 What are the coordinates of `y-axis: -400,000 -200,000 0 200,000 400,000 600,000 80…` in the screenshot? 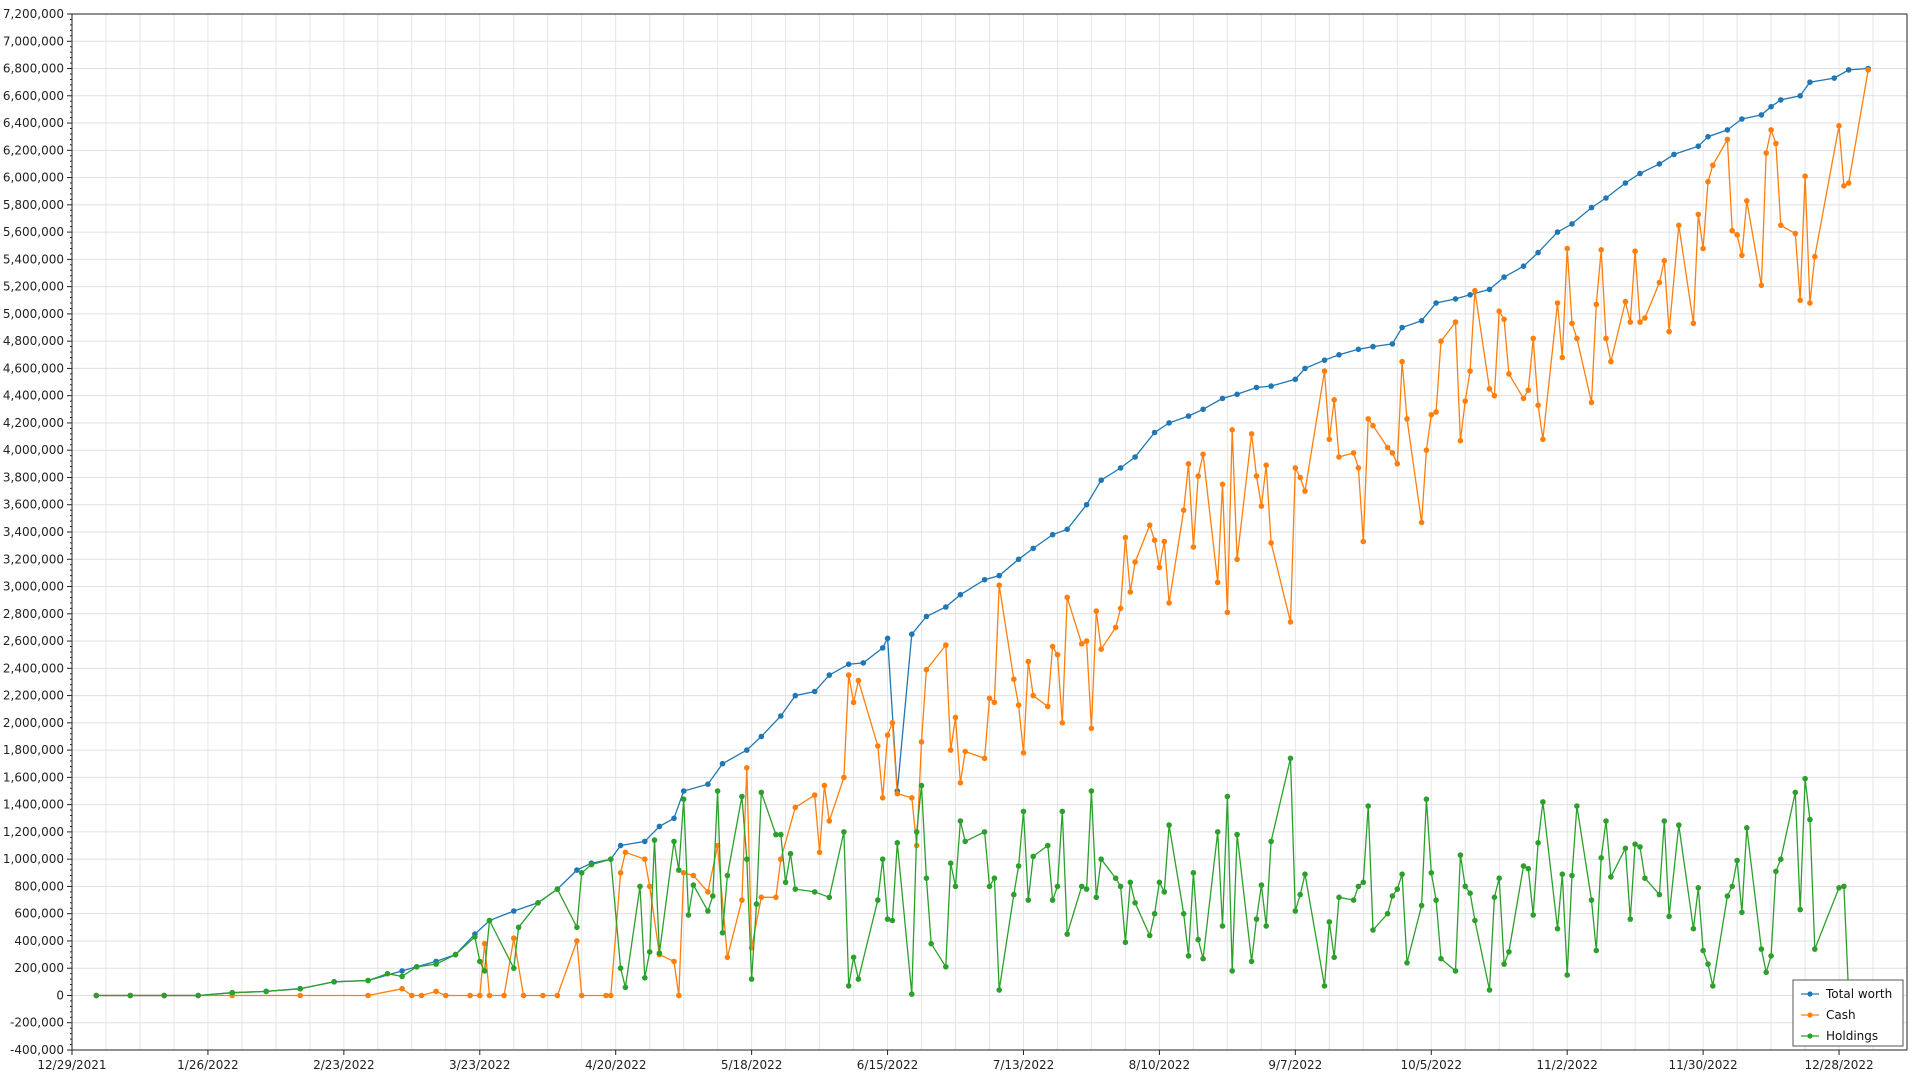 It's located at (37, 532).